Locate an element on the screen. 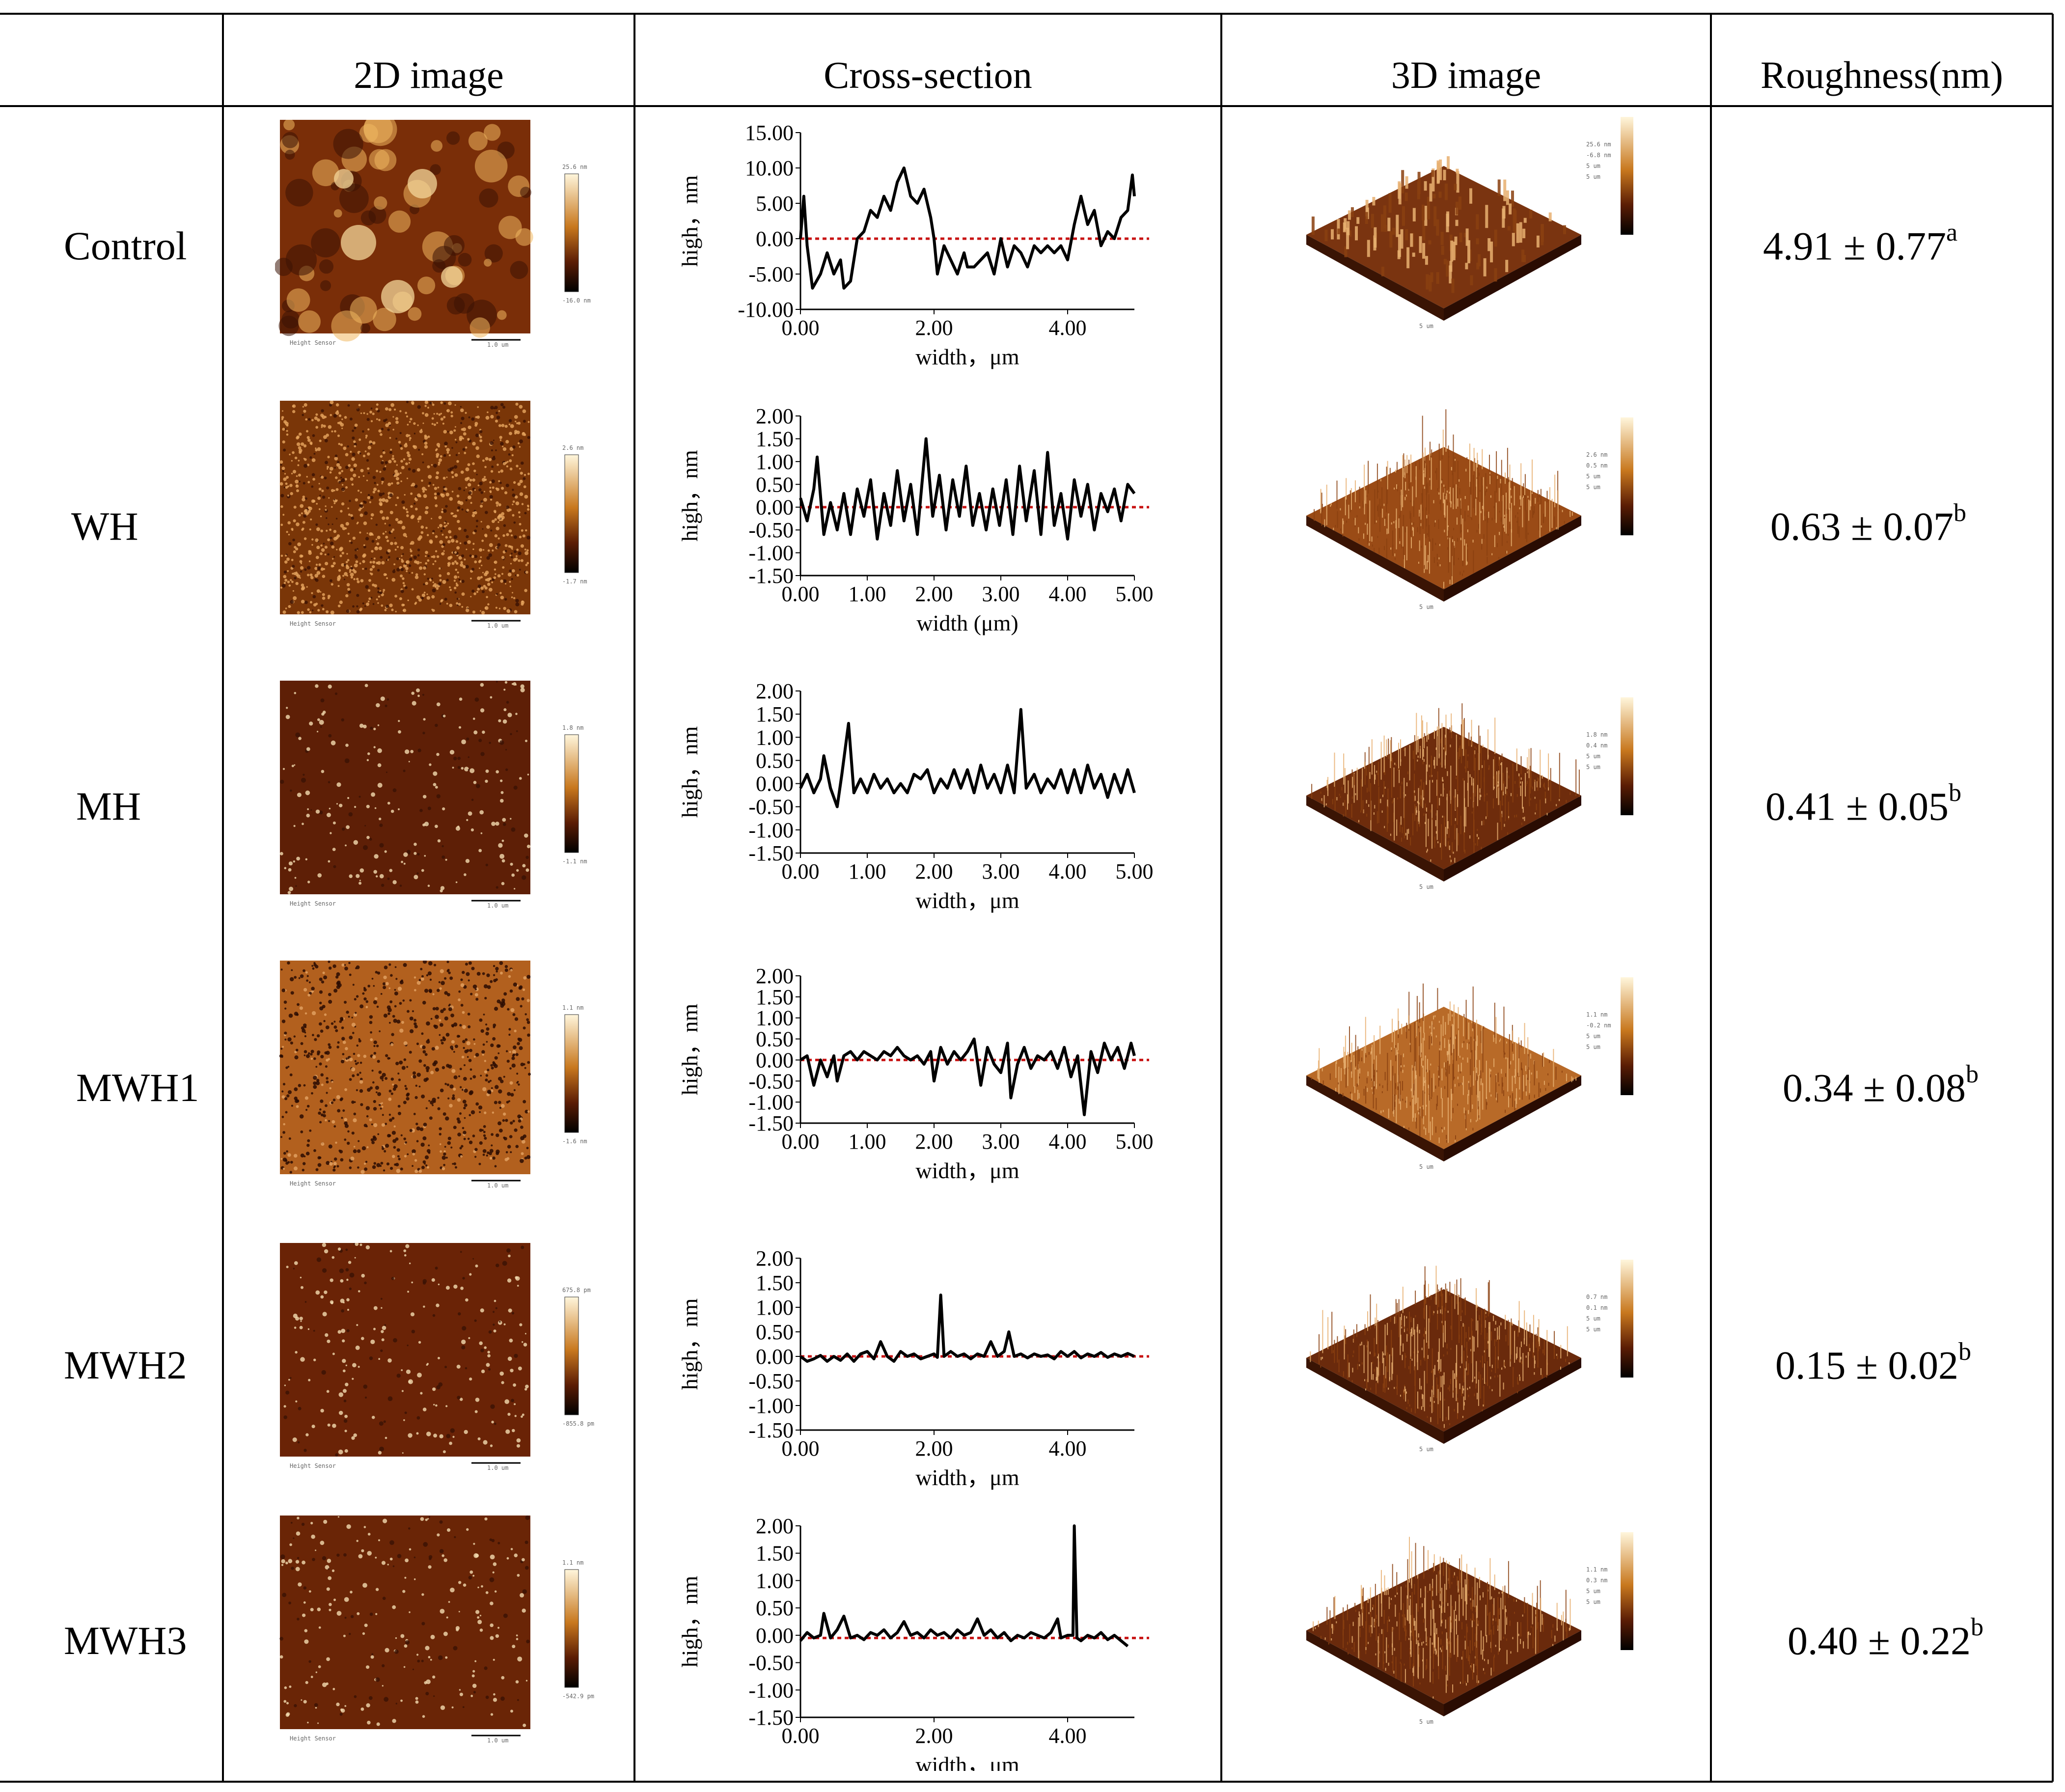 This screenshot has width=2065, height=1792. scale-label: 1.8 nm is located at coordinates (1596, 734).